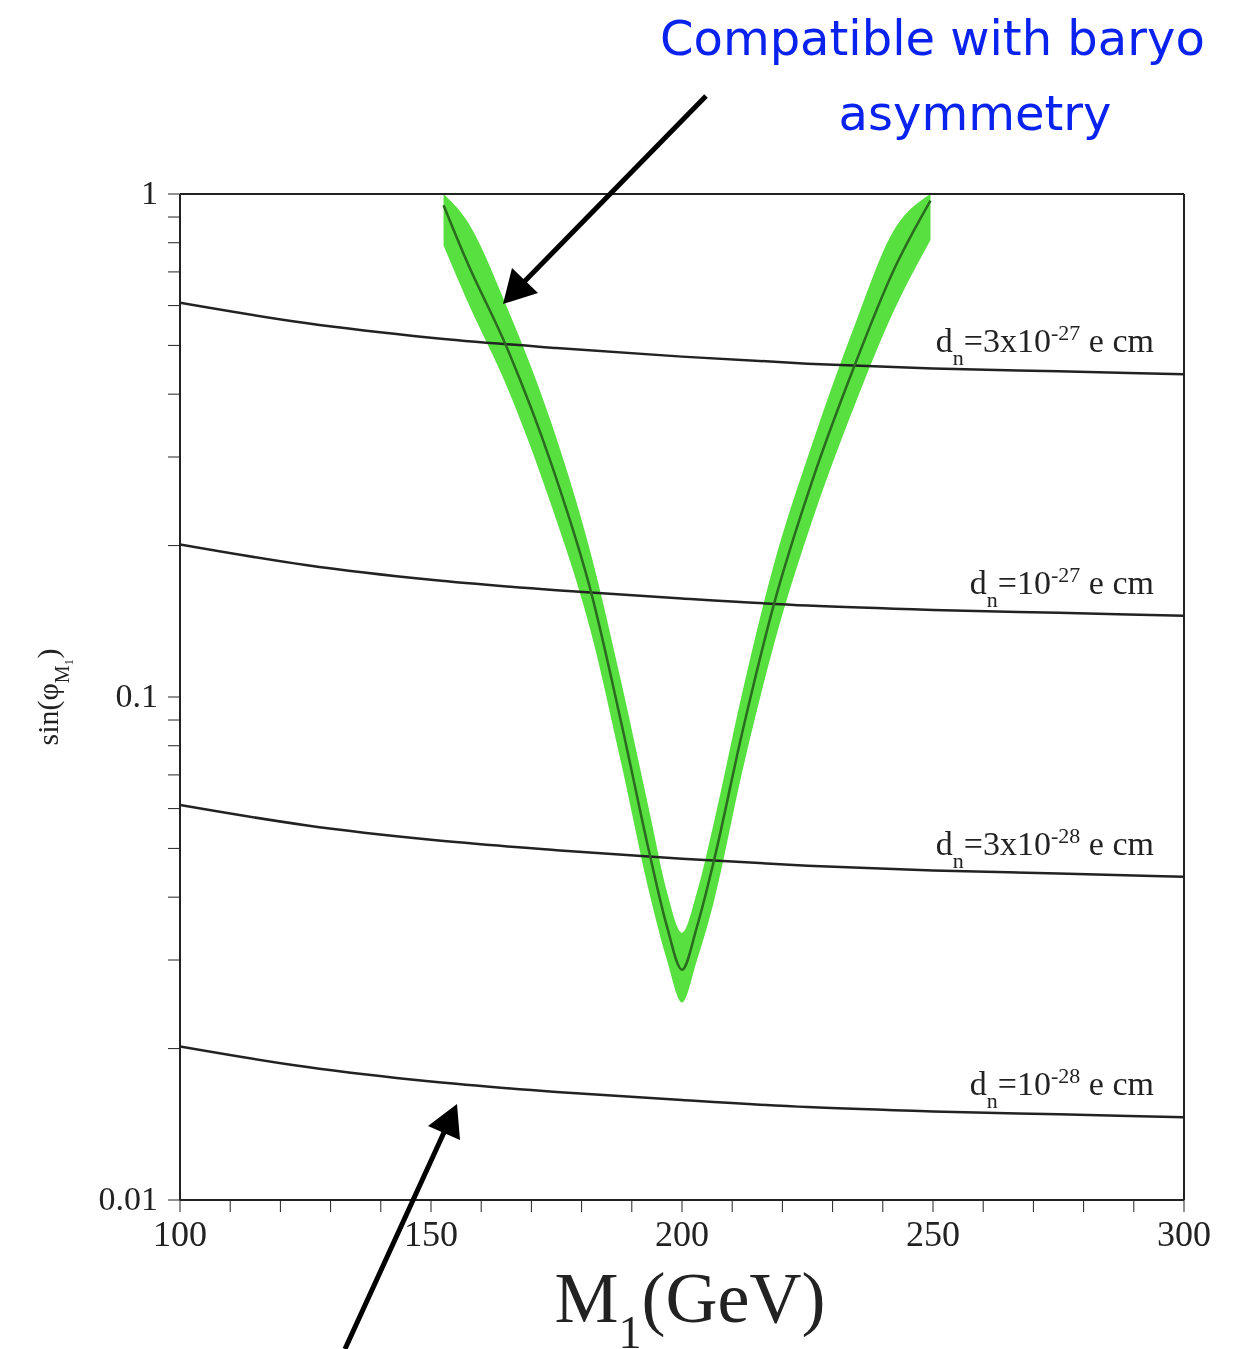  I want to click on x-tick-label: 100, so click(180, 1234).